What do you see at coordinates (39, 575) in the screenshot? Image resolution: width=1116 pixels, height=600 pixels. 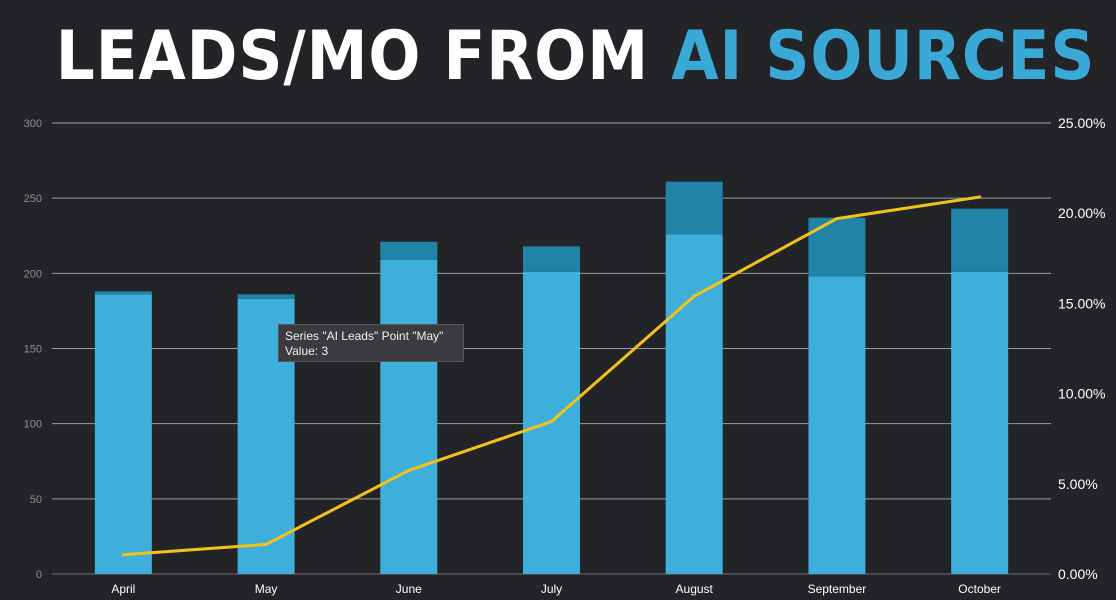 I see `left-tick-label: 0` at bounding box center [39, 575].